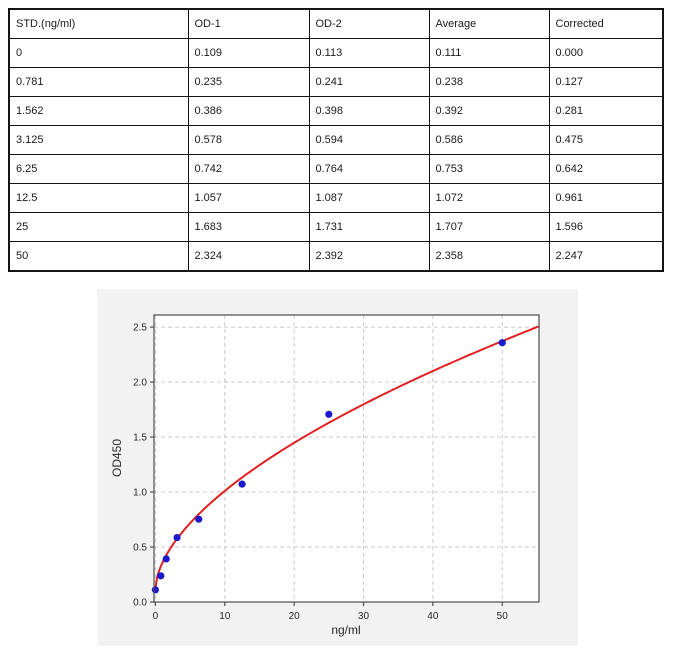 This screenshot has height=651, width=673. What do you see at coordinates (489, 23) in the screenshot?
I see `header-cell: Average` at bounding box center [489, 23].